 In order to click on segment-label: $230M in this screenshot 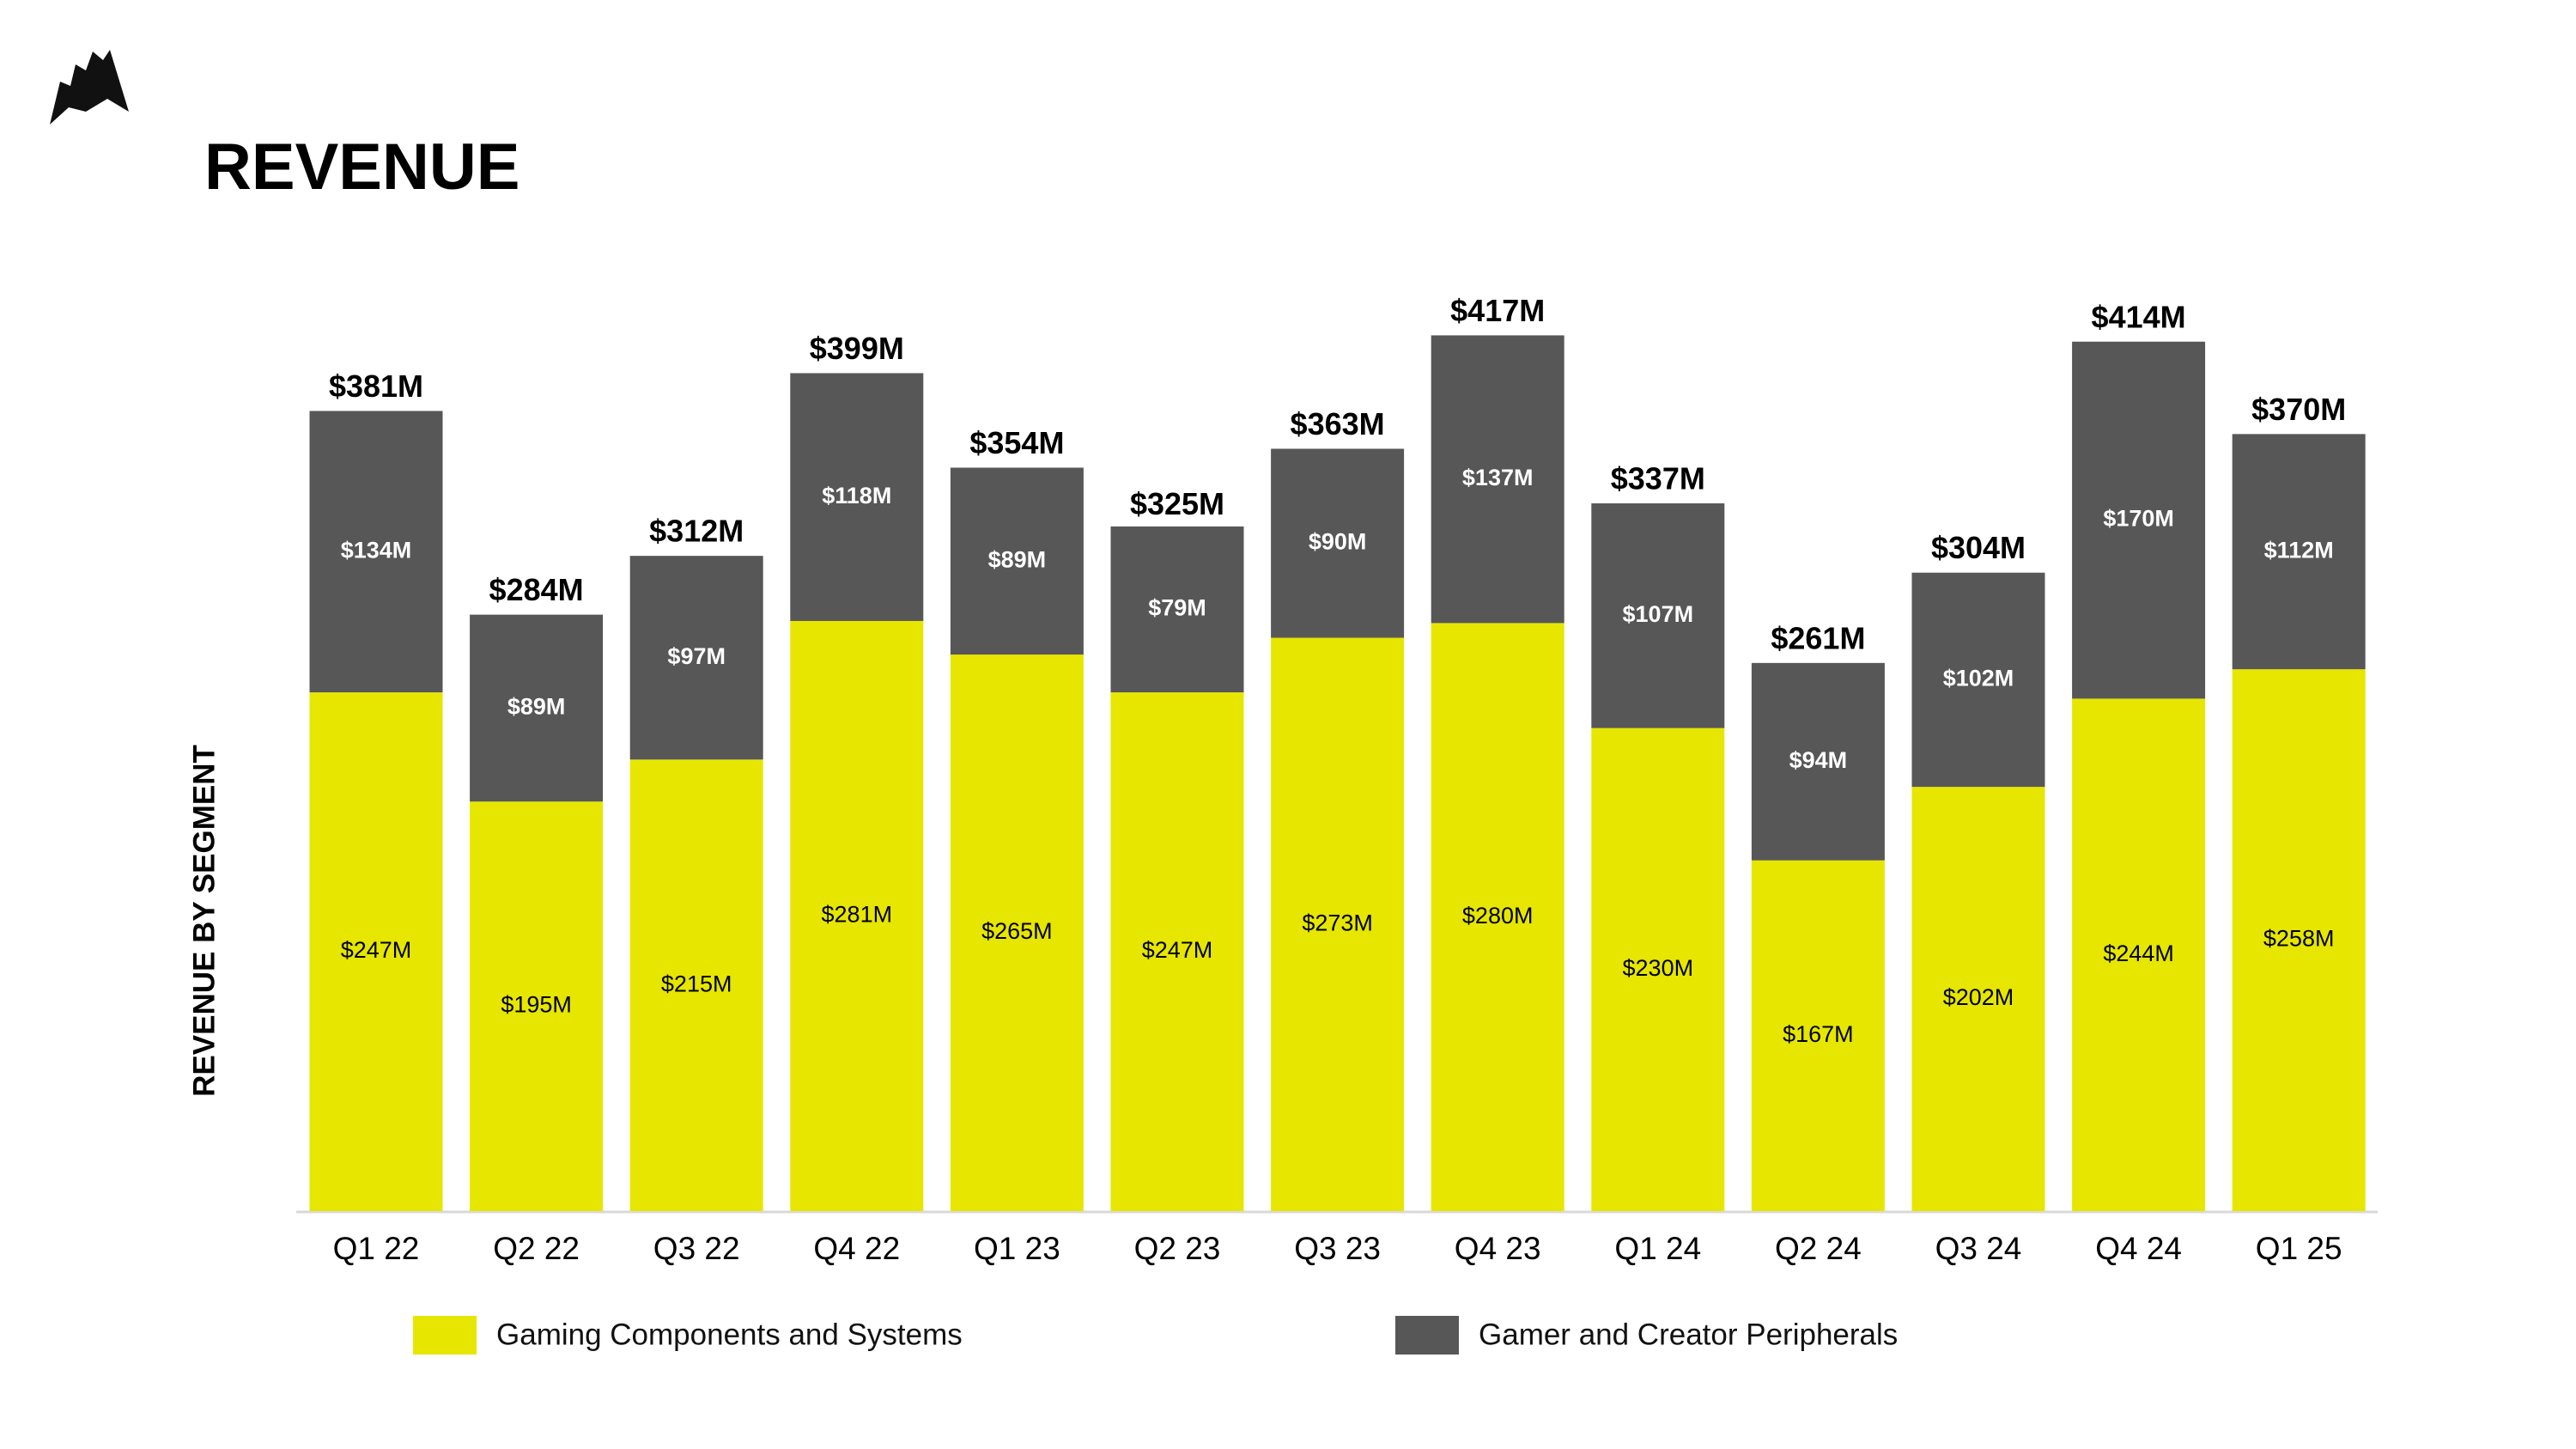, I will do `click(1658, 968)`.